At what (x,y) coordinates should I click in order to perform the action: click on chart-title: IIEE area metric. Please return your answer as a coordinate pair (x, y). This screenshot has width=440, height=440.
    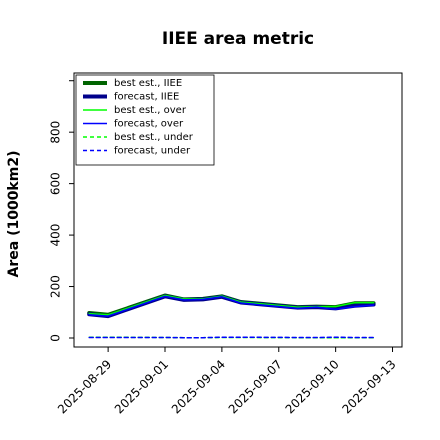
    Looking at the image, I should click on (238, 39).